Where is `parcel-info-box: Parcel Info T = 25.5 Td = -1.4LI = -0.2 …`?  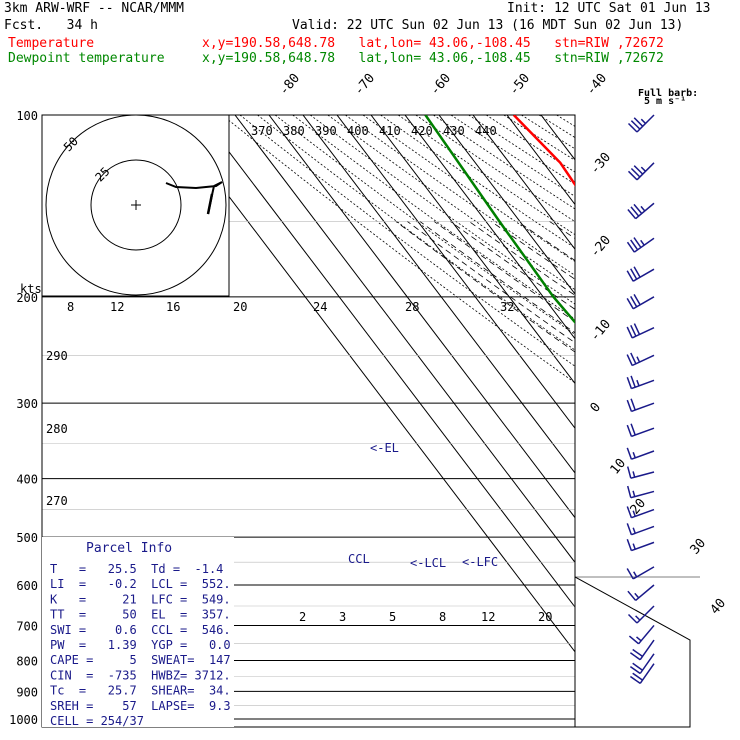 parcel-info-box: Parcel Info T = 25.5 Td = -1.4LI = -0.2 … is located at coordinates (138, 632).